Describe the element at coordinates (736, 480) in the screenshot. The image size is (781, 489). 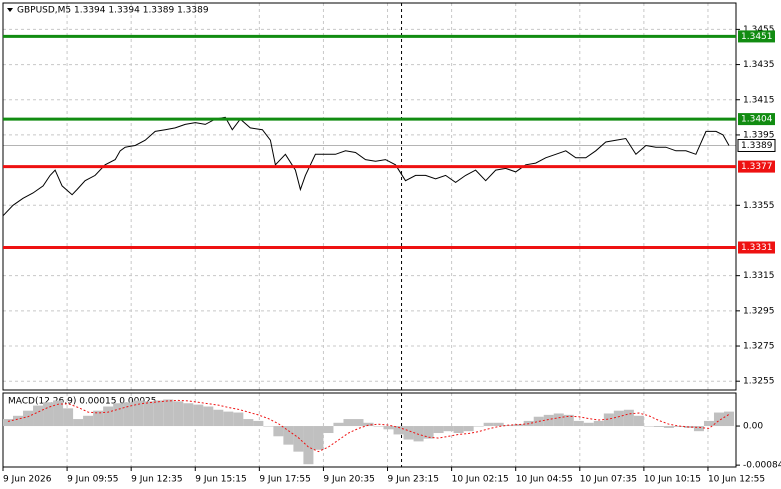
I see `x-tick-label: 10 Jun 12:55` at that location.